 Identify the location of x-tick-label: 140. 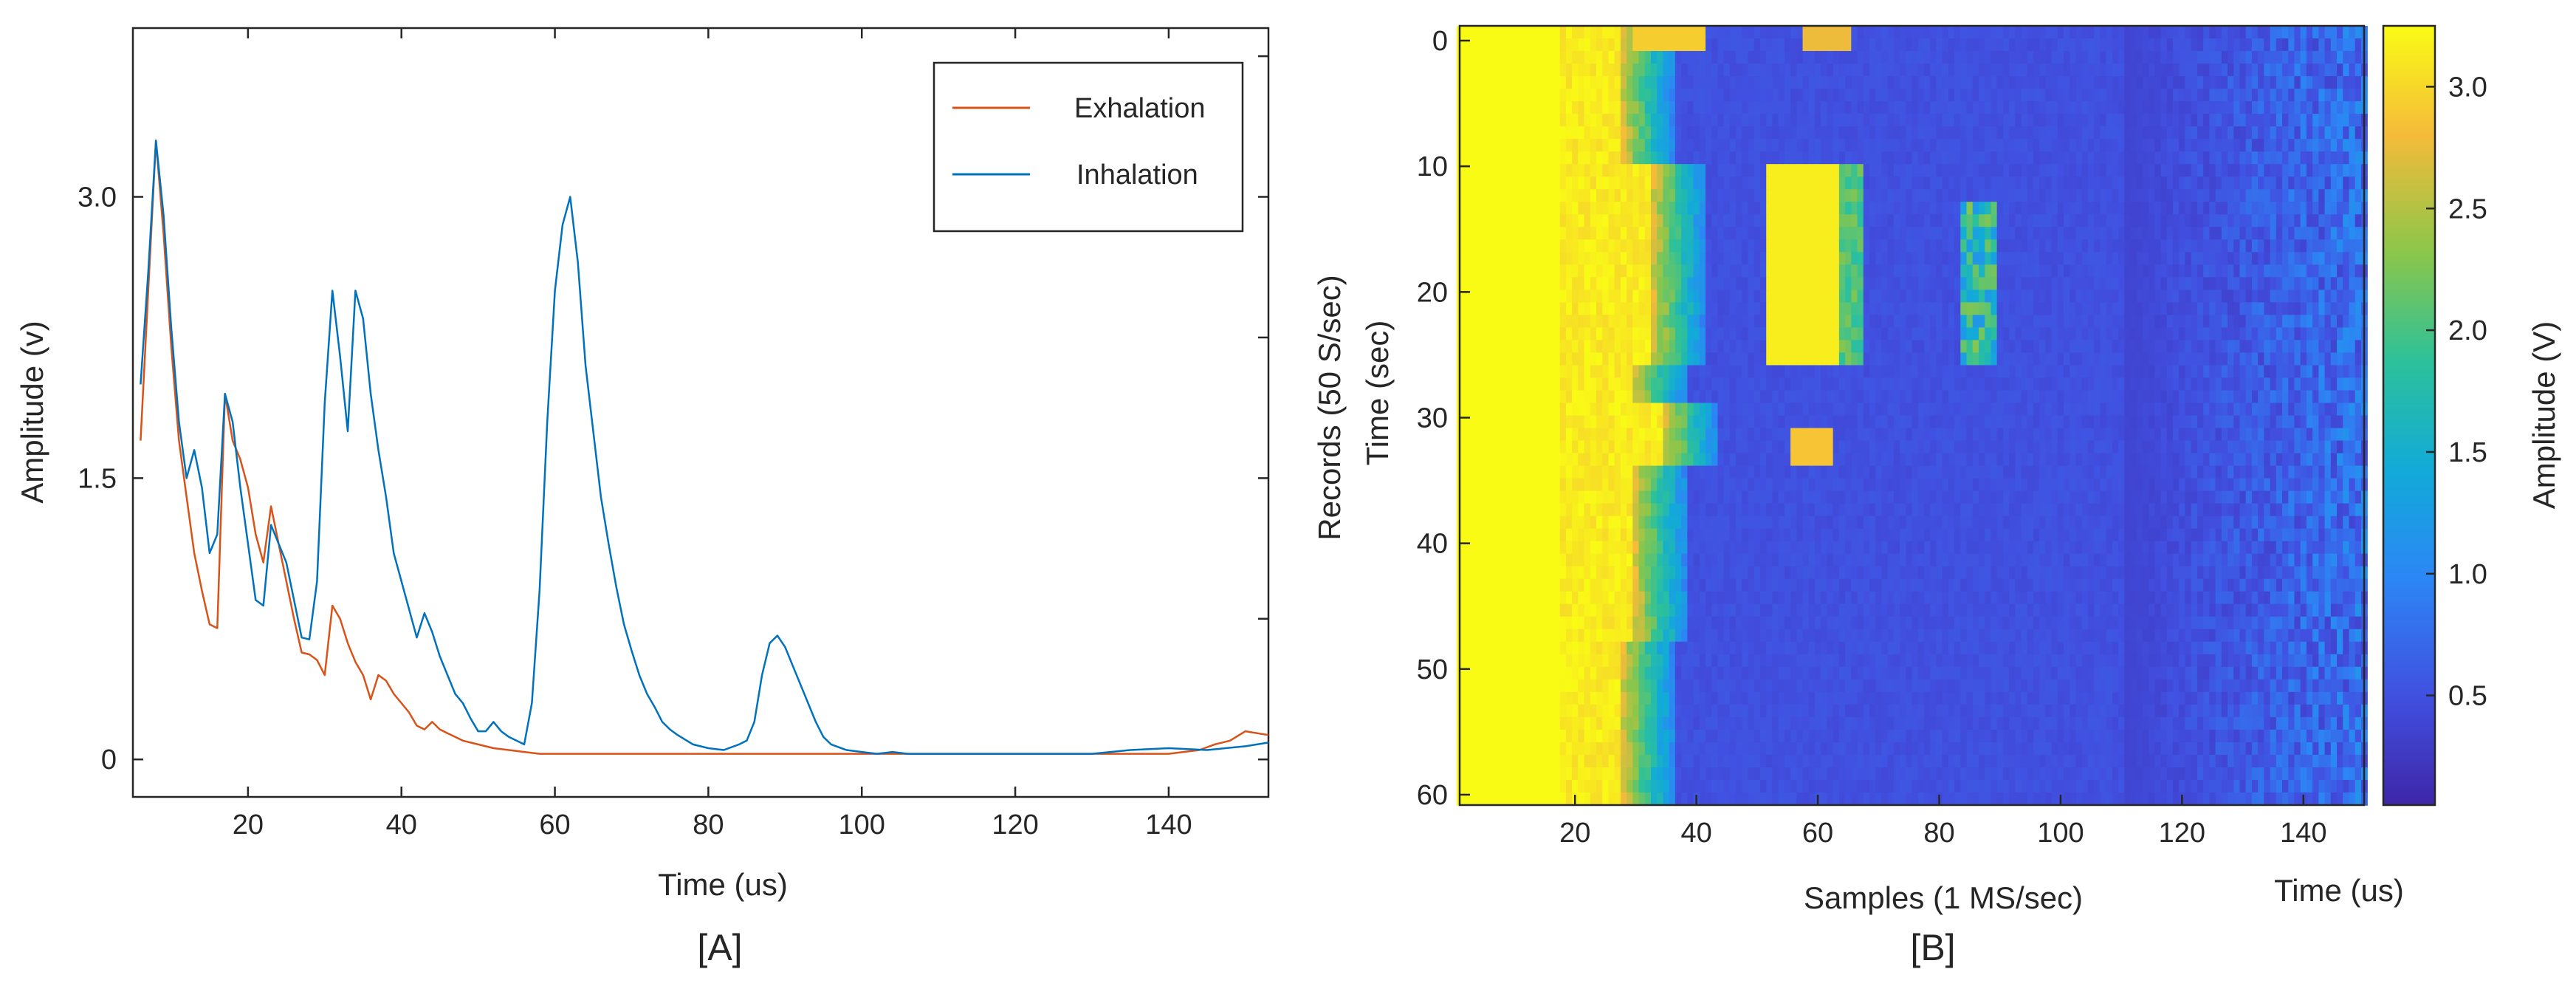
(1168, 825).